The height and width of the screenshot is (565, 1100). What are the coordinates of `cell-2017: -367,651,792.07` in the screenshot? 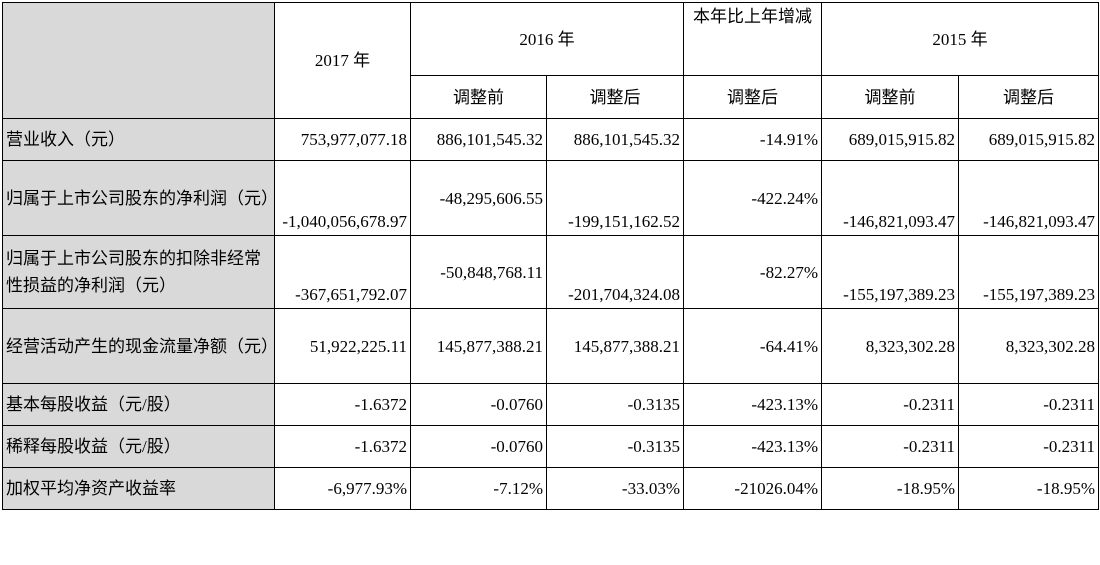 It's located at (342, 272).